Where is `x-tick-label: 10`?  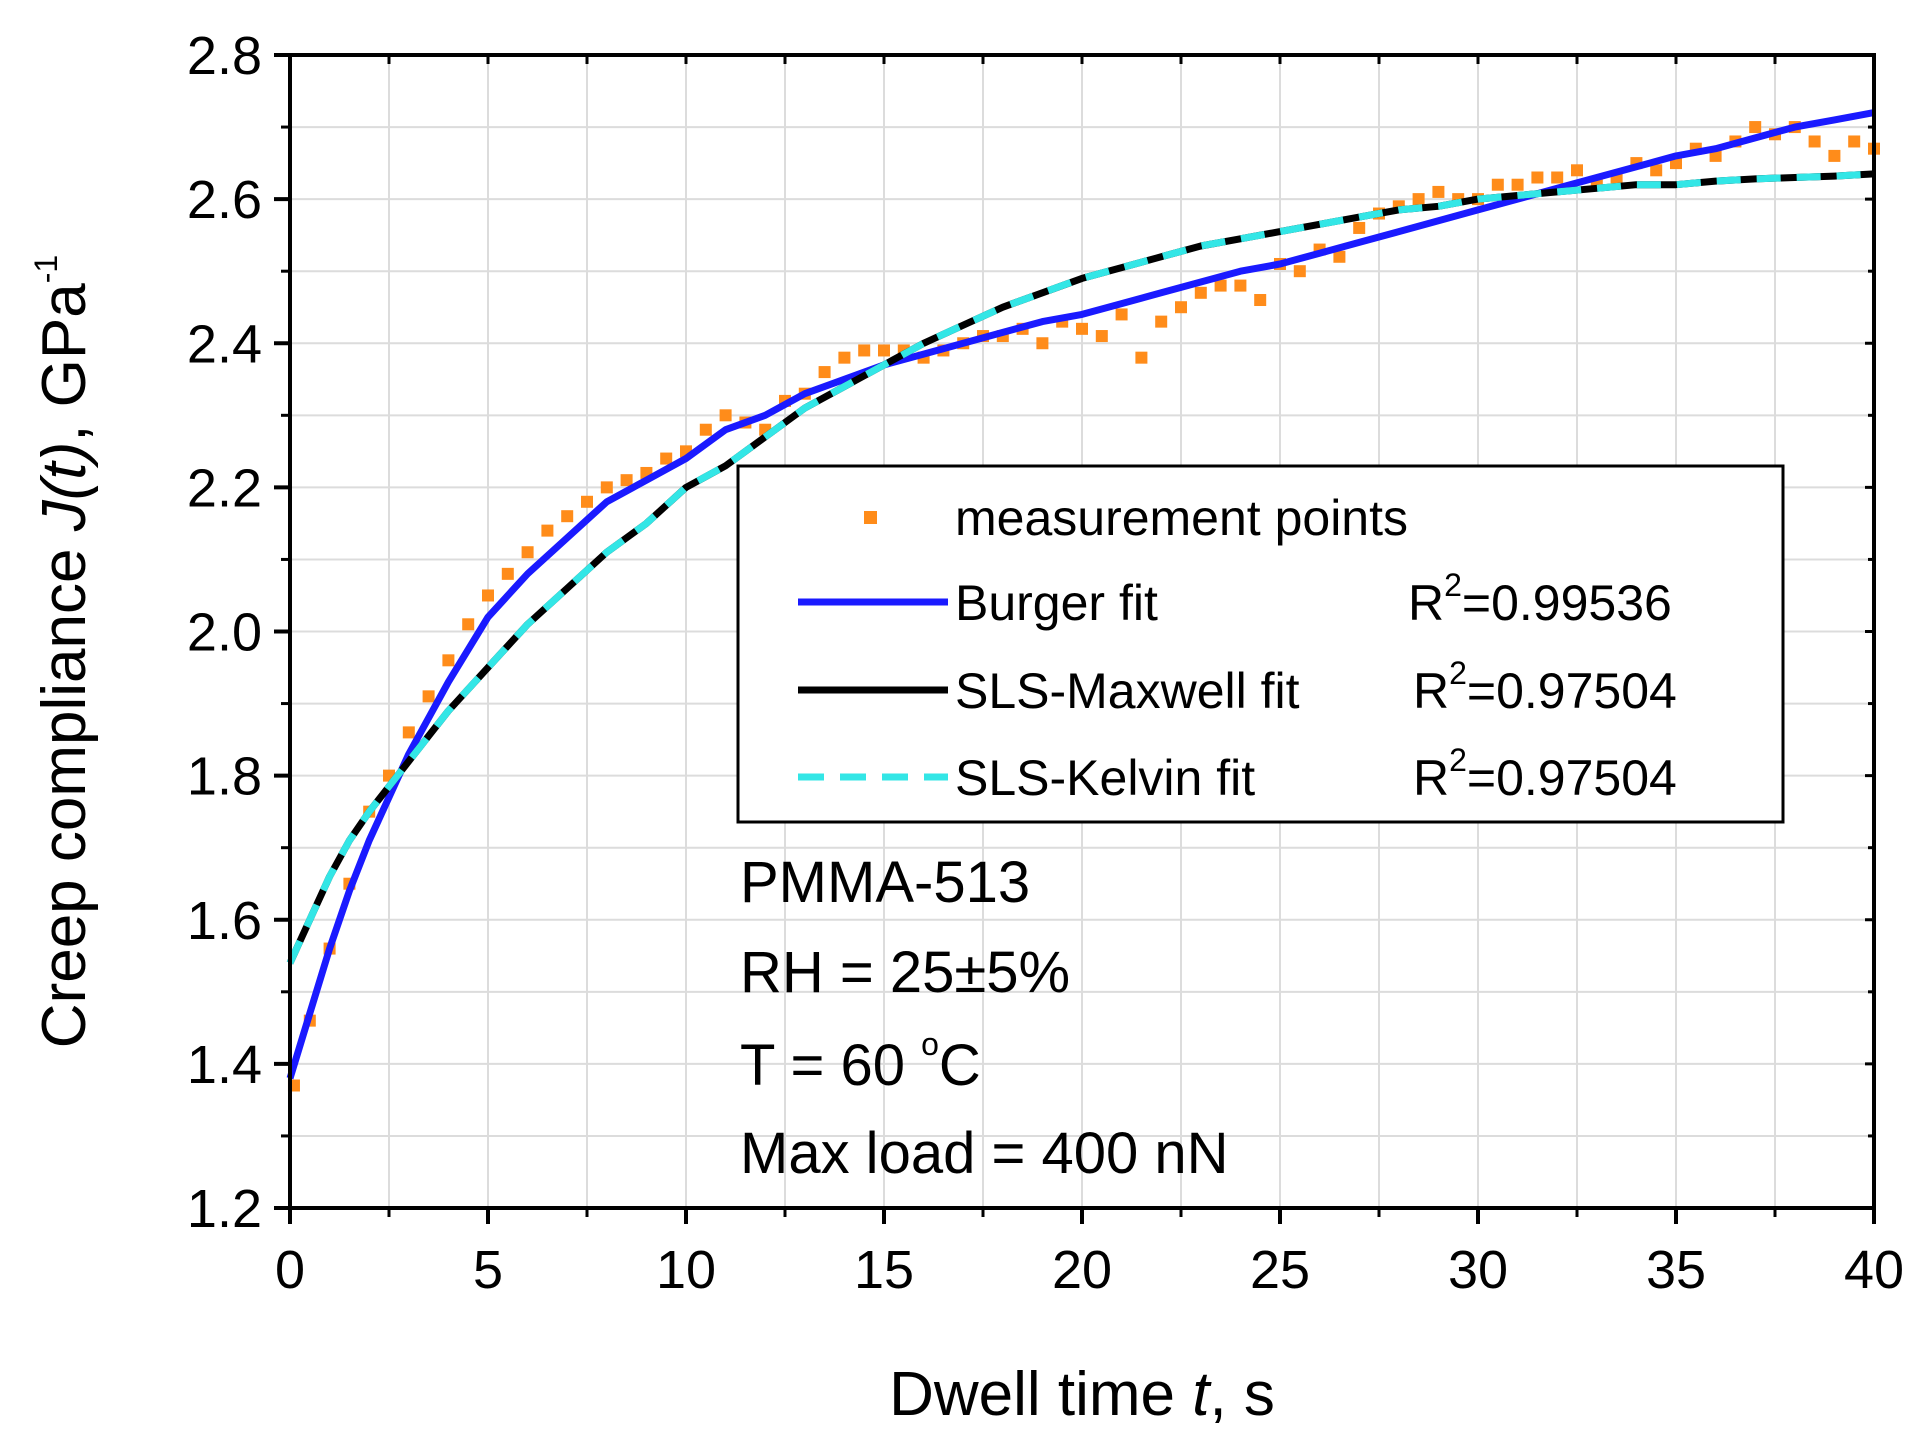
x-tick-label: 10 is located at coordinates (686, 1270).